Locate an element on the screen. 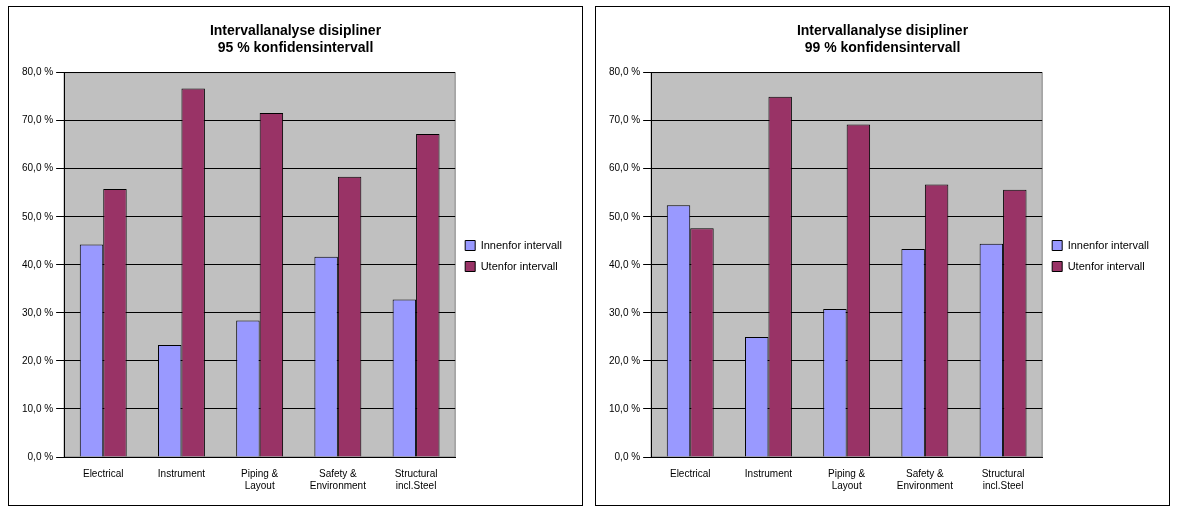 Image resolution: width=1195 pixels, height=515 pixels. chart-subtitle: 95 % konfidensintervall is located at coordinates (295, 47).